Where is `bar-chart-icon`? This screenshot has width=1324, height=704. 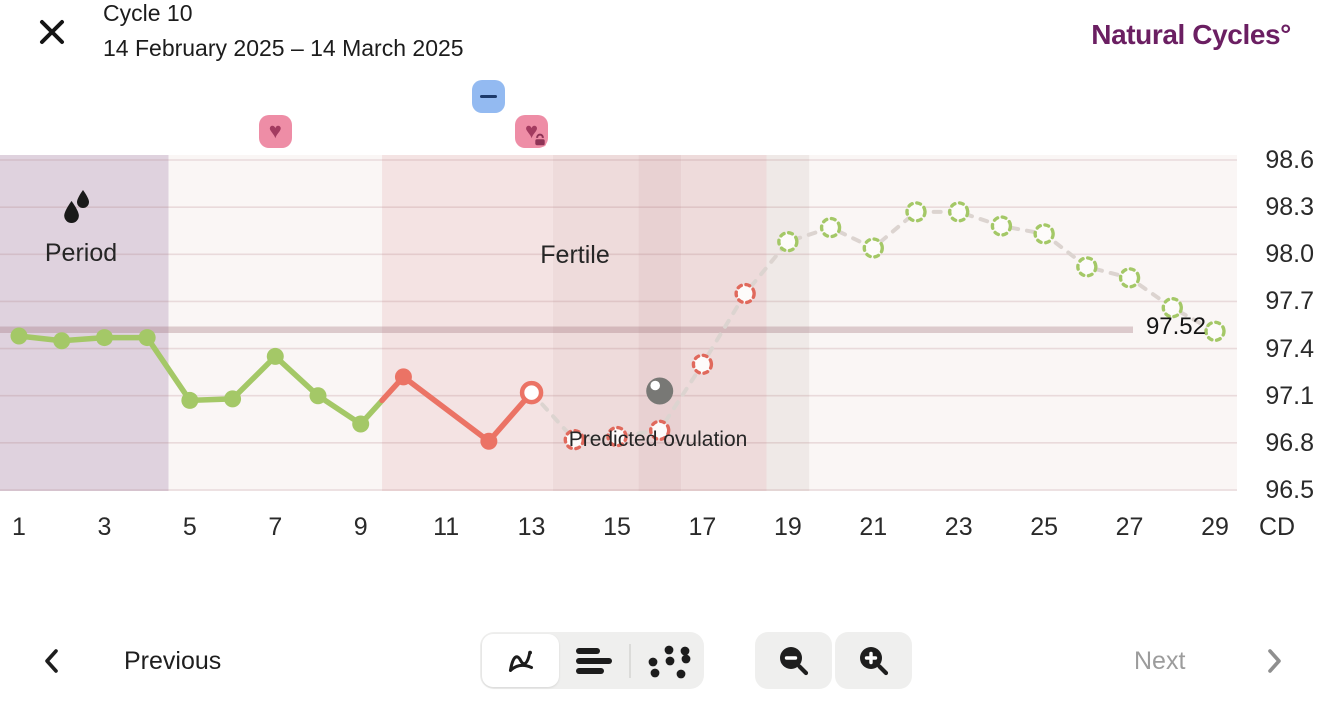
bar-chart-icon is located at coordinates (594, 661).